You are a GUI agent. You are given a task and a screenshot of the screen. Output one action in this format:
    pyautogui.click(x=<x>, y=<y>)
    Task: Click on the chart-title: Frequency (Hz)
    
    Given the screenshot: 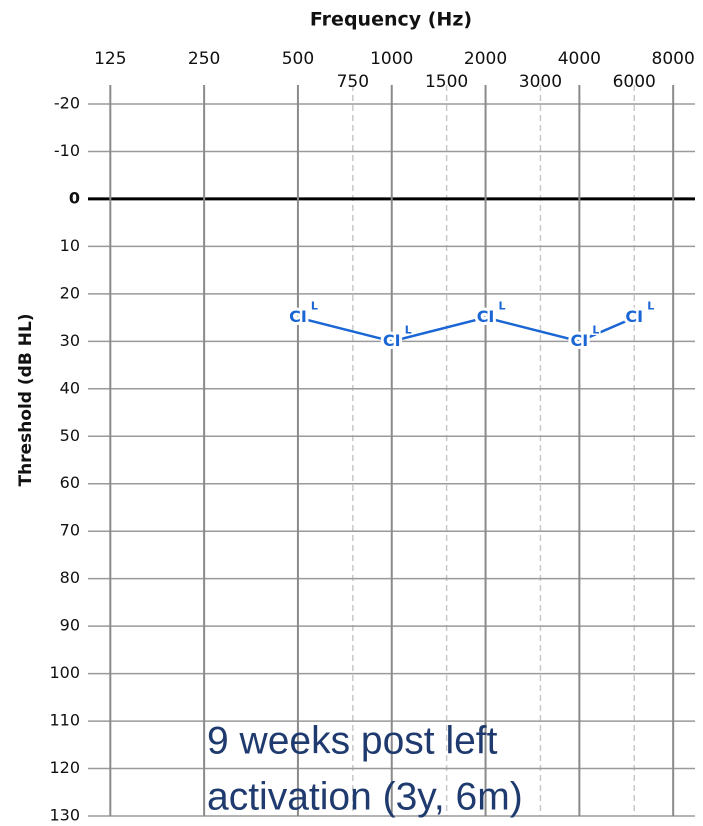 What is the action you would take?
    pyautogui.click(x=391, y=20)
    